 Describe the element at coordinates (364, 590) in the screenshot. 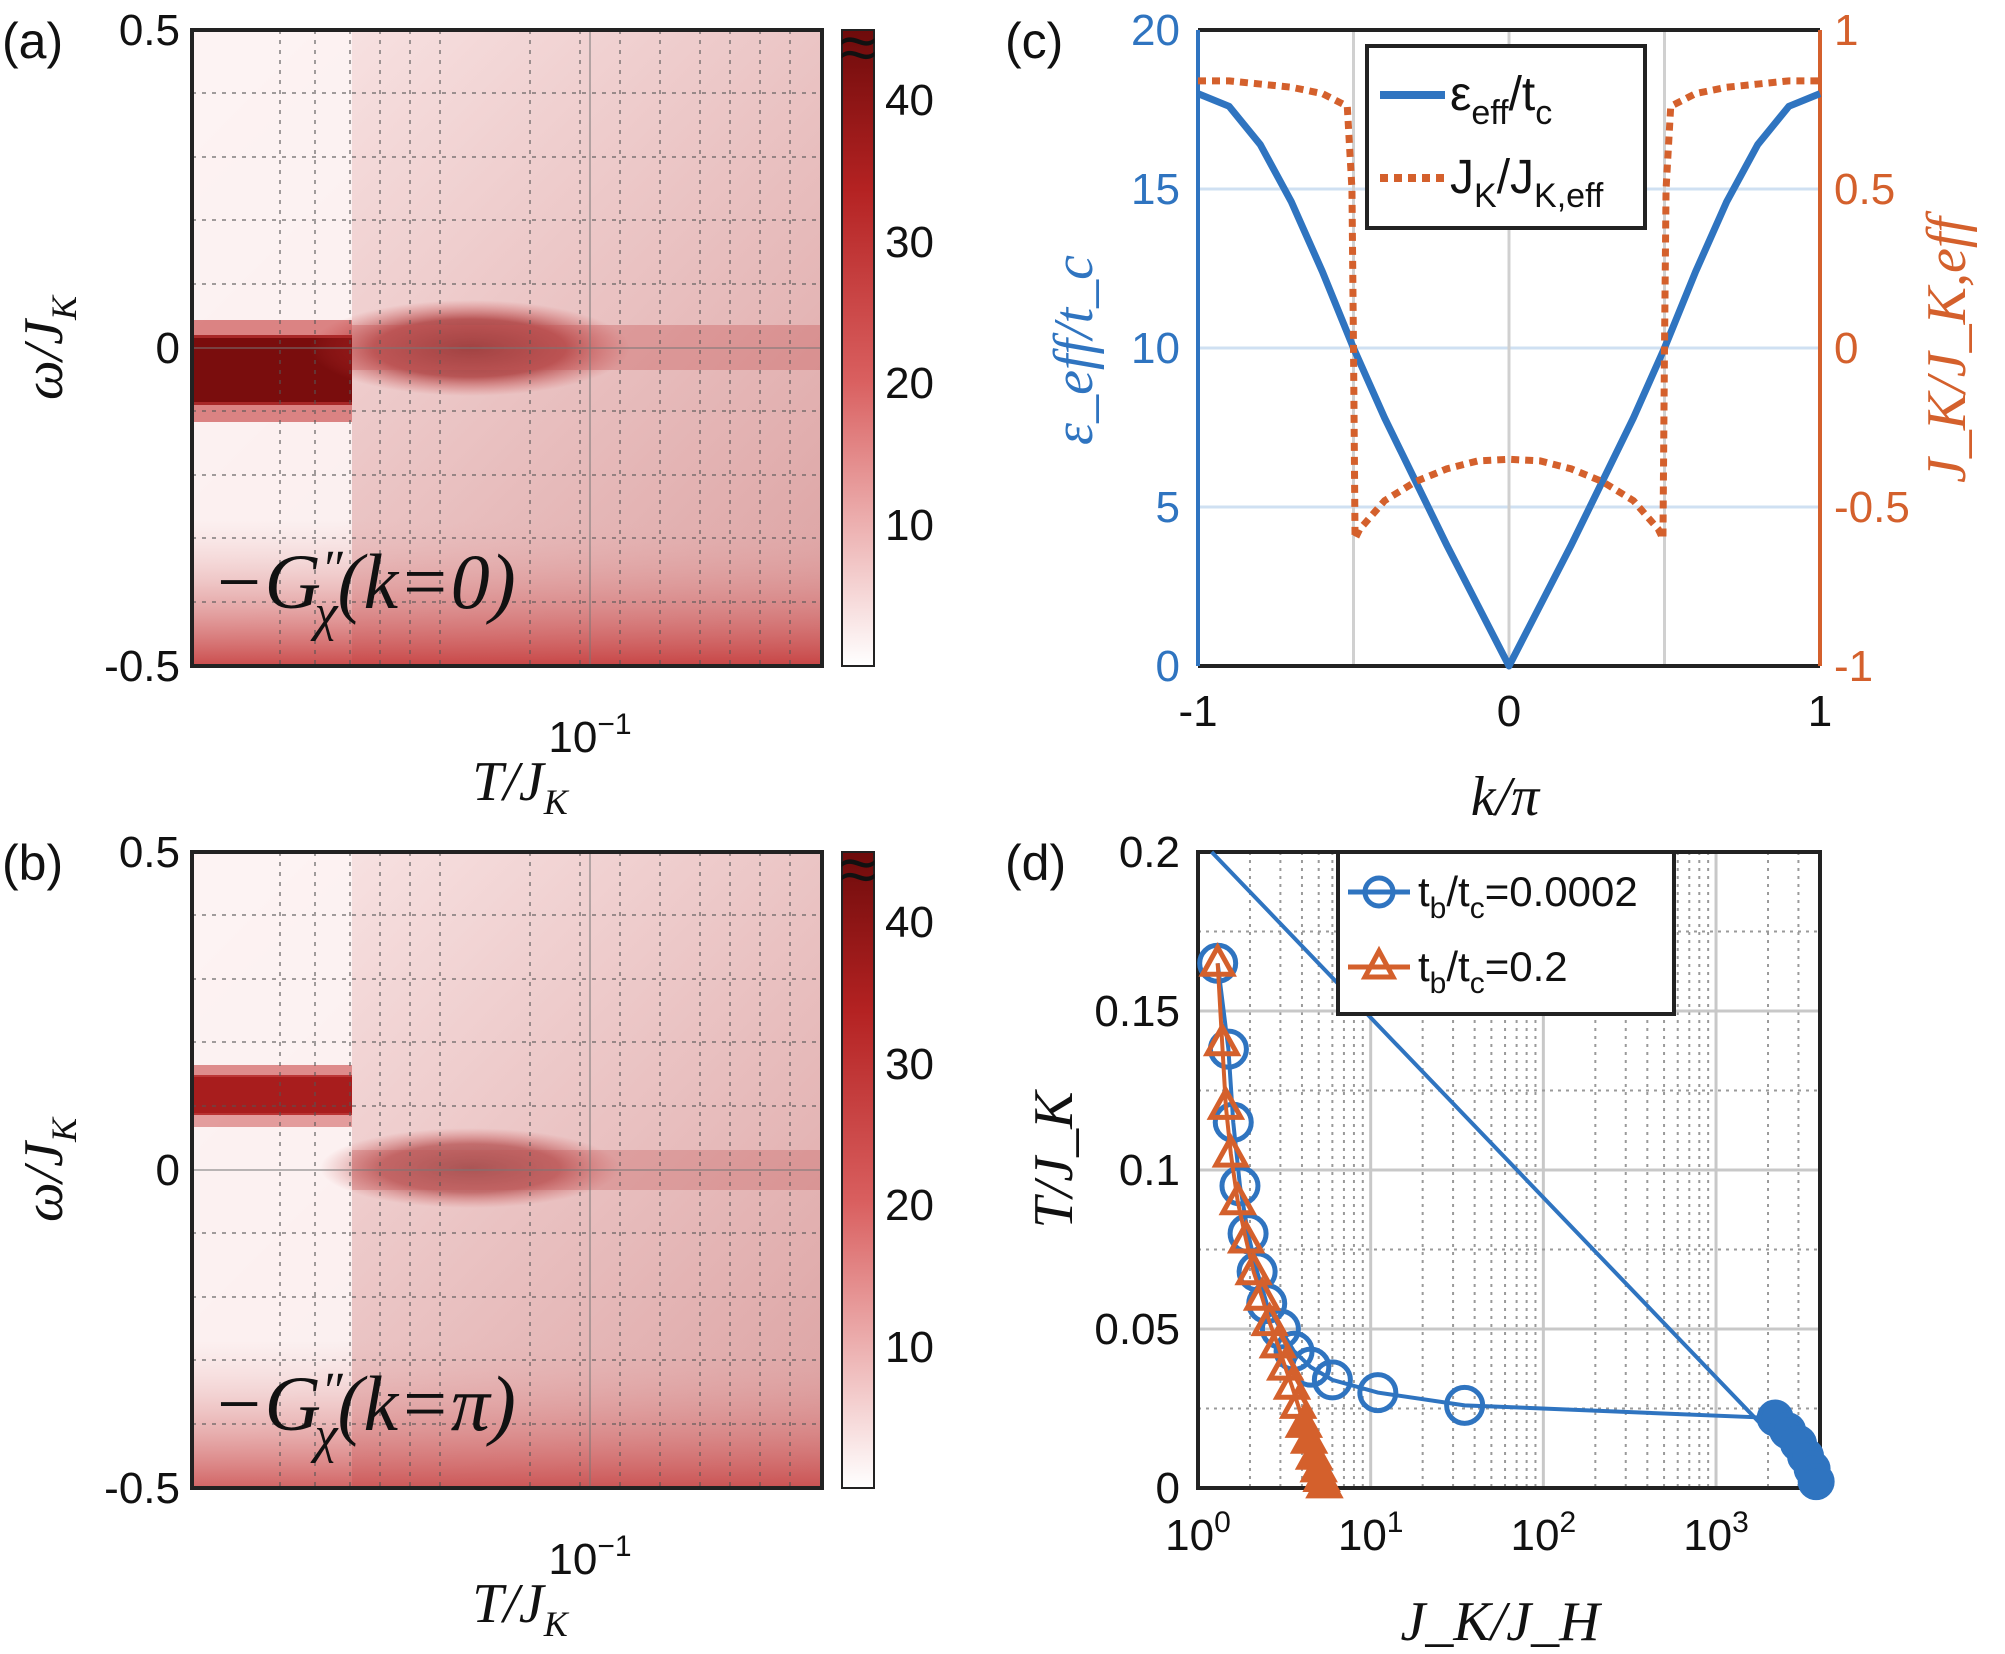

I see `annotation-k0: −G″ χ(k=0)` at that location.